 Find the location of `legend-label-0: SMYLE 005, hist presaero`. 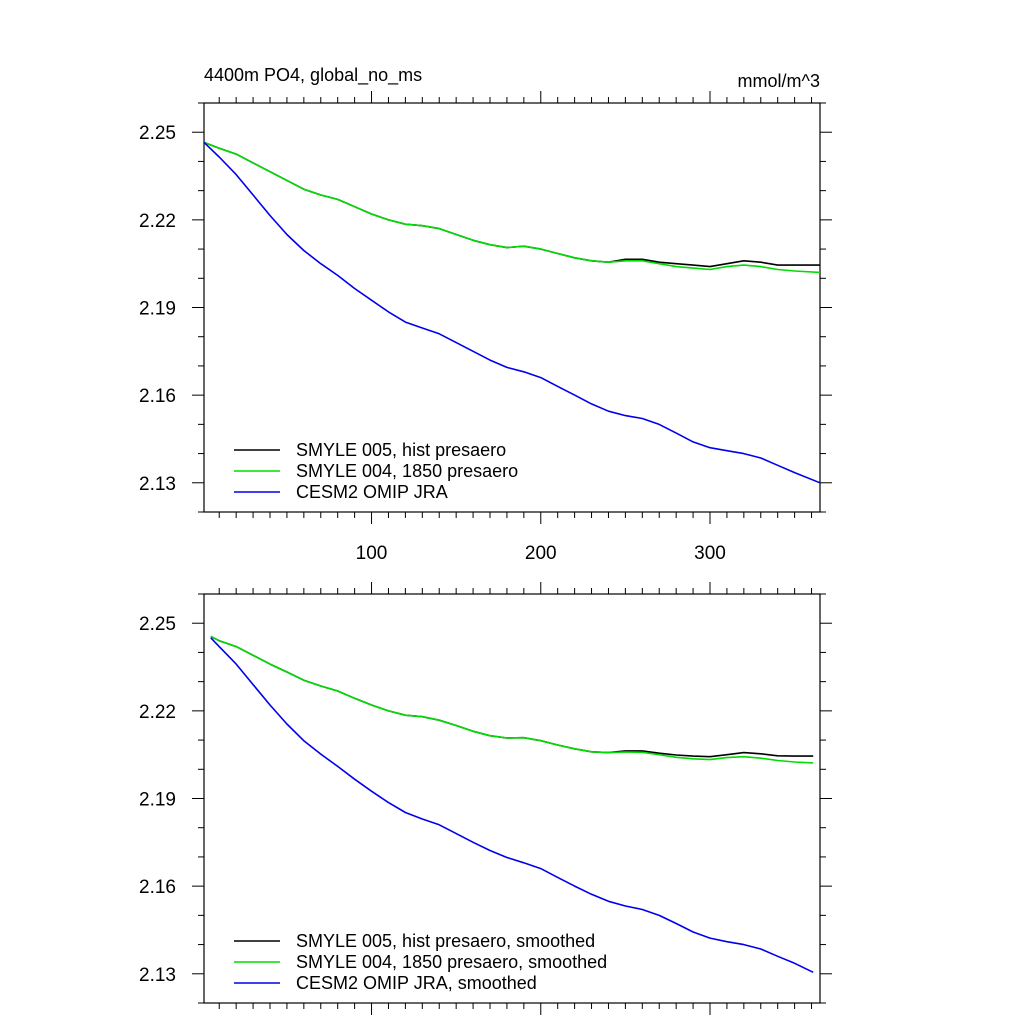

legend-label-0: SMYLE 005, hist presaero is located at coordinates (401, 450).